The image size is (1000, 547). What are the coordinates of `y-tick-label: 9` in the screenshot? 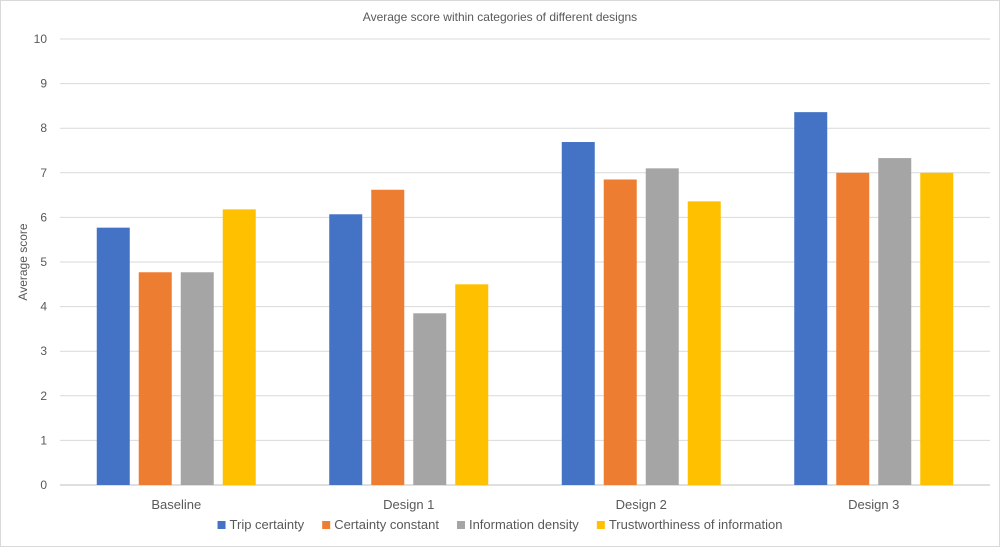 It's located at (43, 84).